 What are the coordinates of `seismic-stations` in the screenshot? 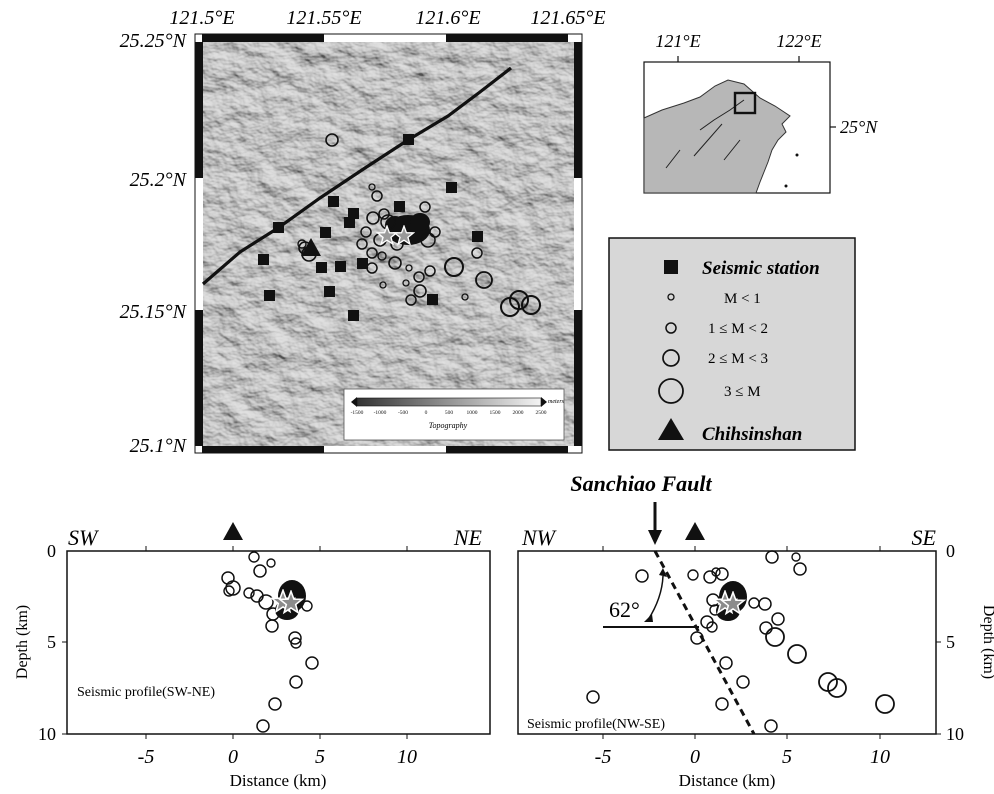 It's located at (370, 227).